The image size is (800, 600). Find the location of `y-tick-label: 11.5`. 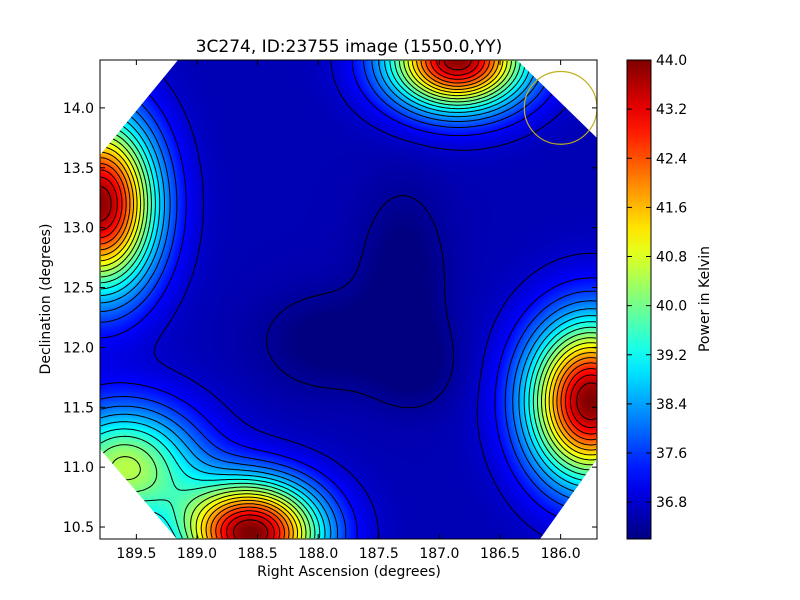

y-tick-label: 11.5 is located at coordinates (78, 408).